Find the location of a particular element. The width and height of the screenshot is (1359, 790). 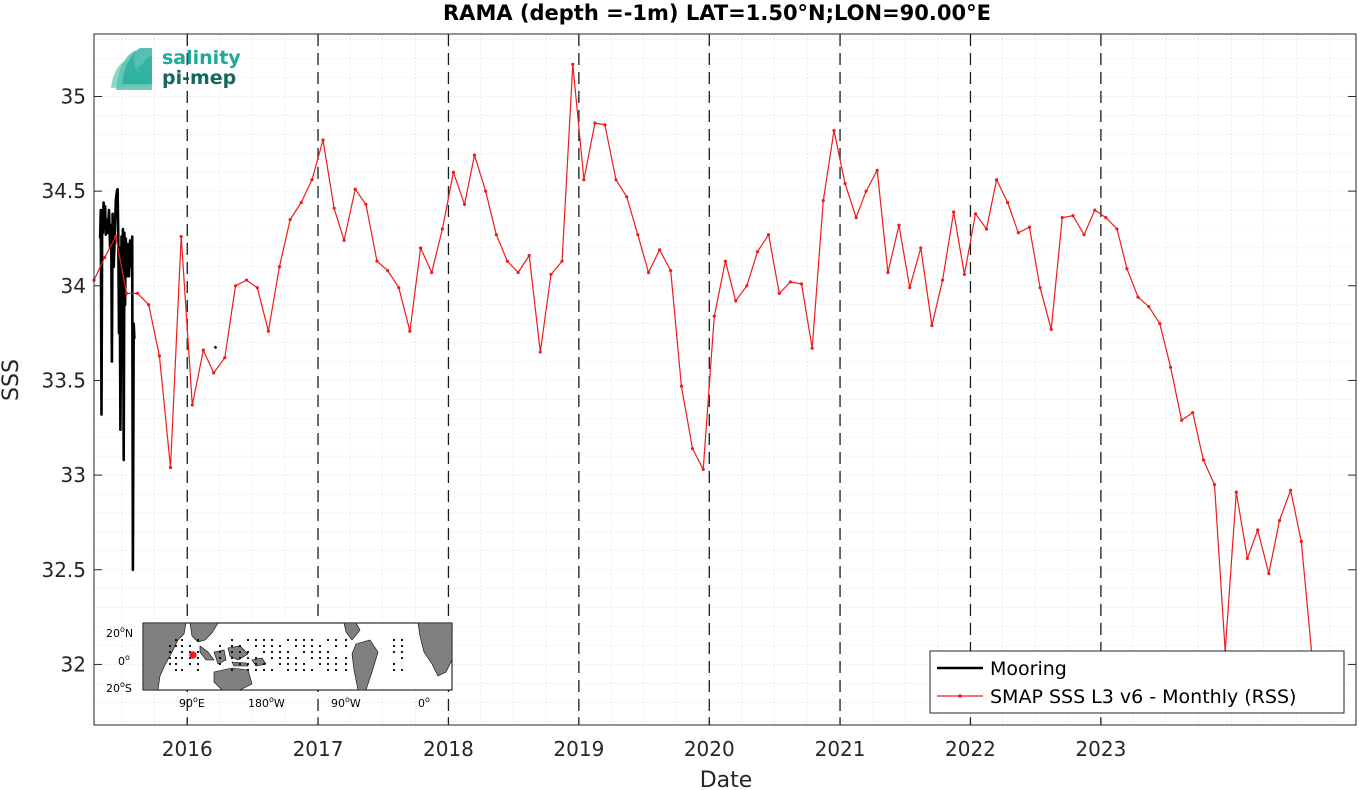

y-tick-label: 33 is located at coordinates (73, 475).